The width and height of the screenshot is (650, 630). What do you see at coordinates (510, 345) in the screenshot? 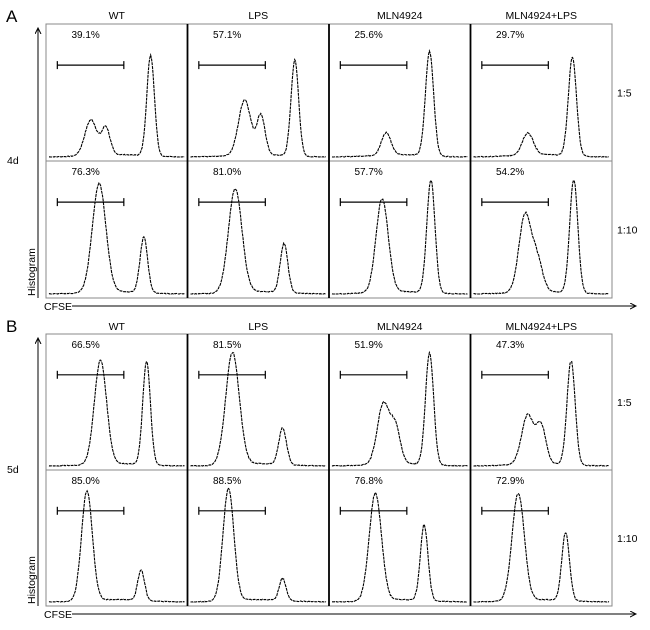
I see `gate-percent-label: 47.3%` at bounding box center [510, 345].